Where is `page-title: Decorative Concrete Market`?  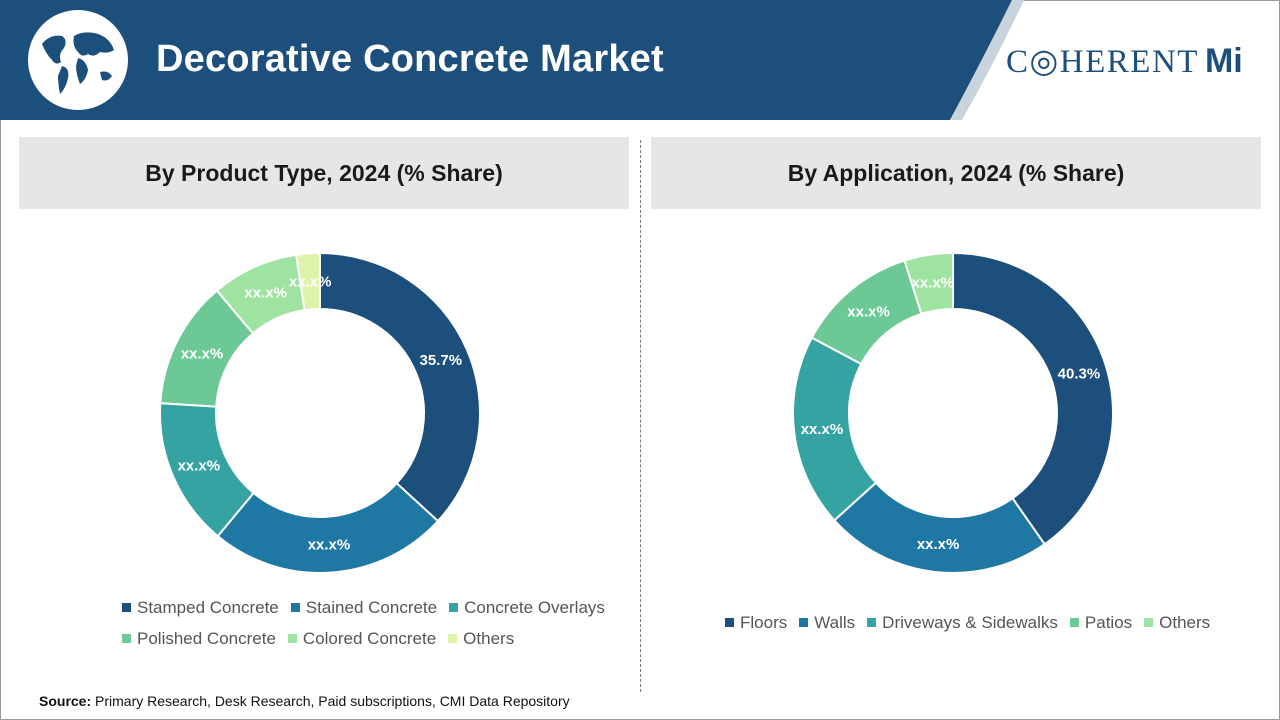
page-title: Decorative Concrete Market is located at coordinates (410, 59).